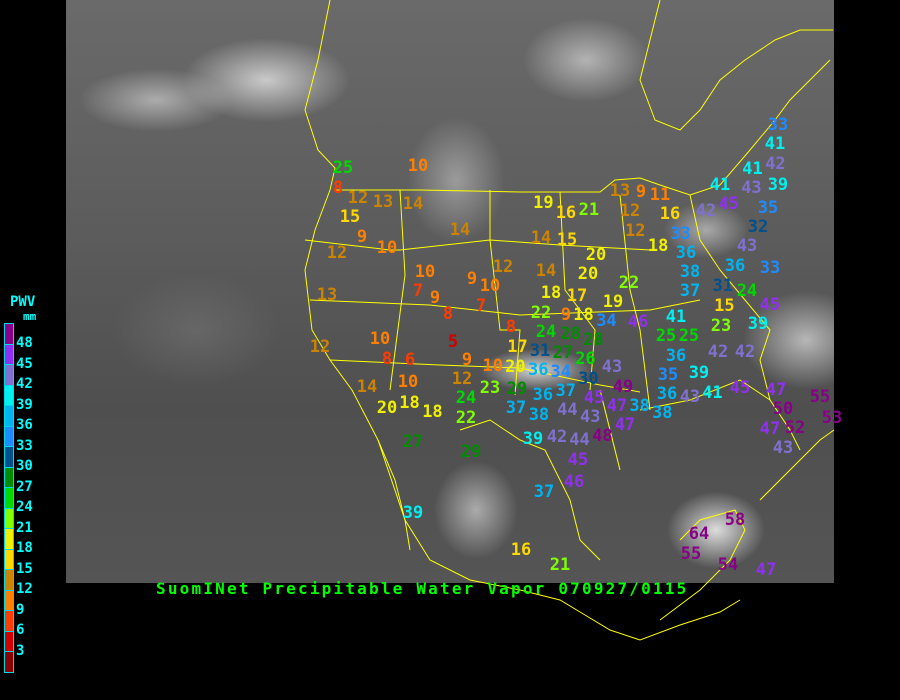 Image resolution: width=900 pixels, height=700 pixels. What do you see at coordinates (24, 445) in the screenshot?
I see `legend-label: 33` at bounding box center [24, 445].